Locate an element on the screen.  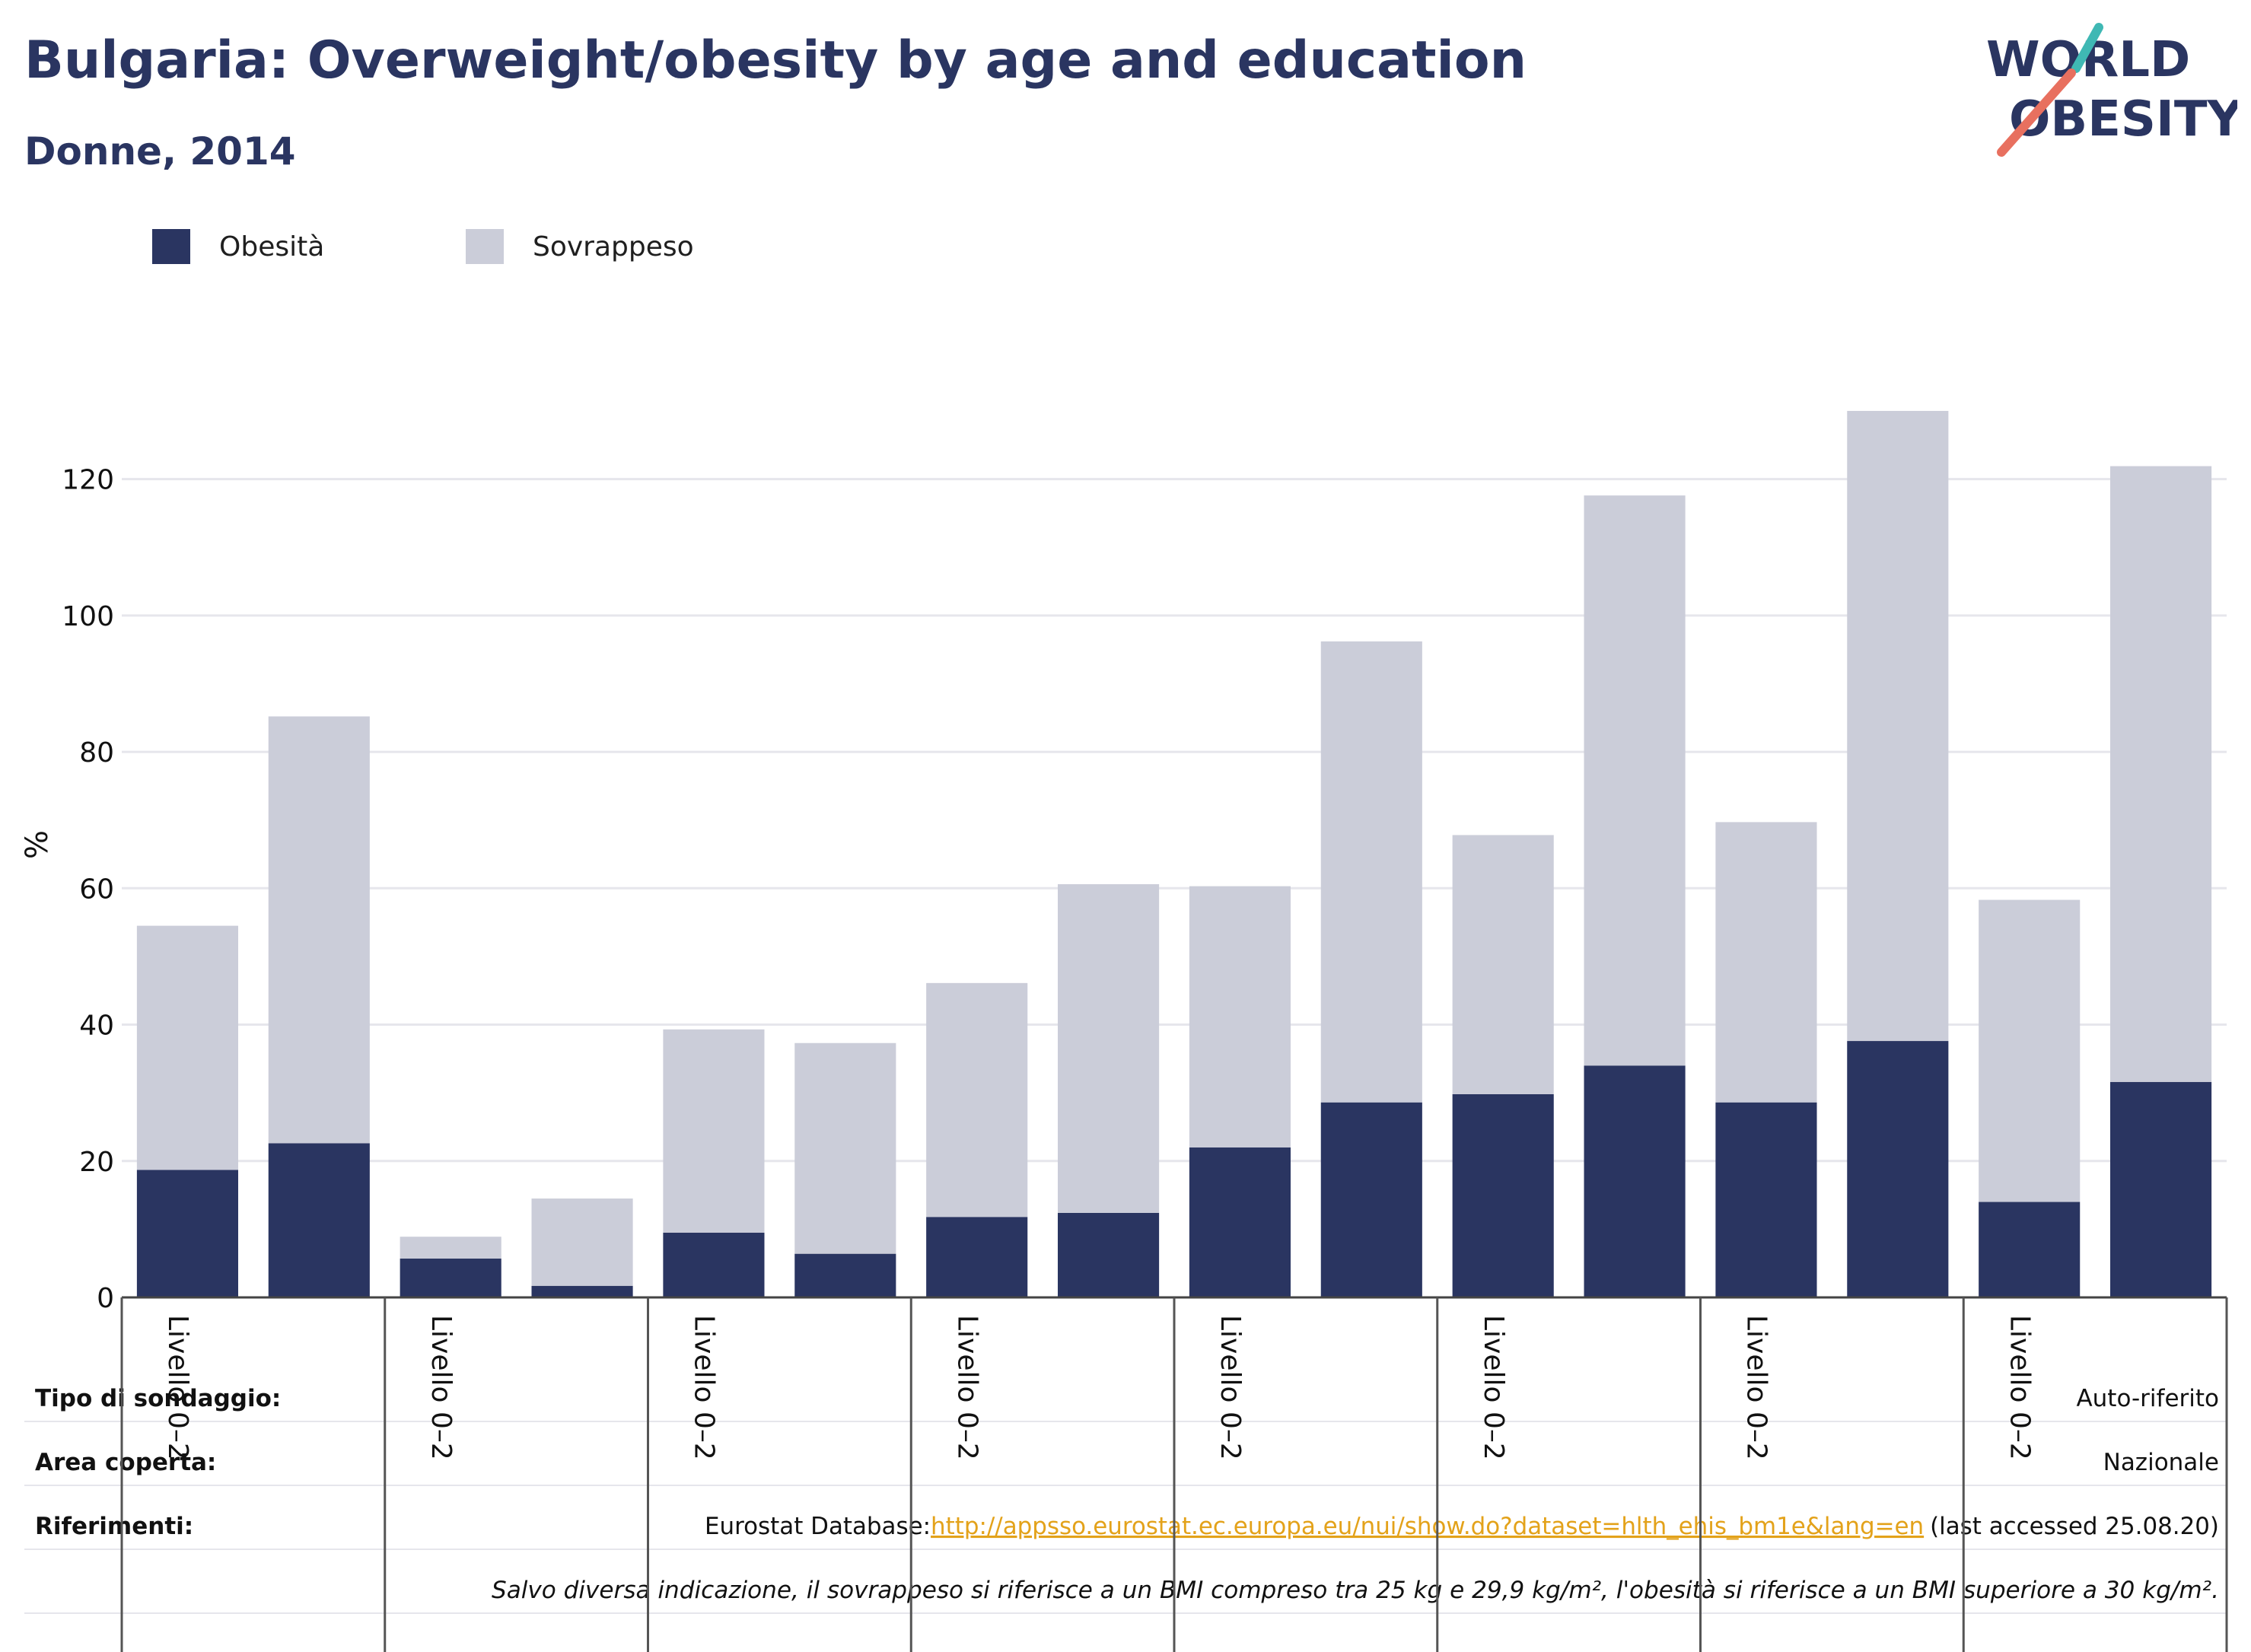
page-subtitle: Donne, 2014 is located at coordinates (160, 151).